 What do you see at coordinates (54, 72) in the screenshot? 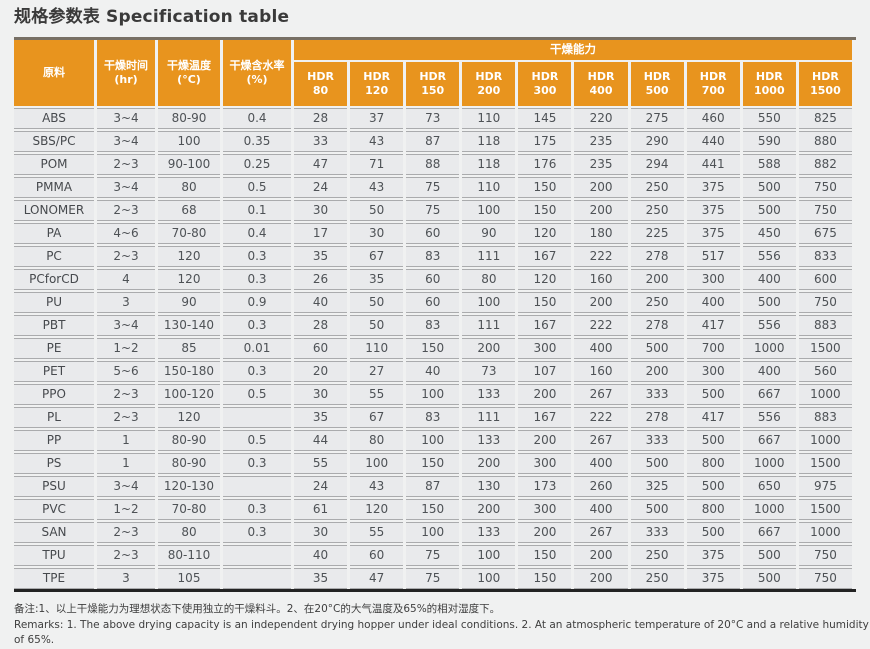
I see `col-header-material: 原料` at bounding box center [54, 72].